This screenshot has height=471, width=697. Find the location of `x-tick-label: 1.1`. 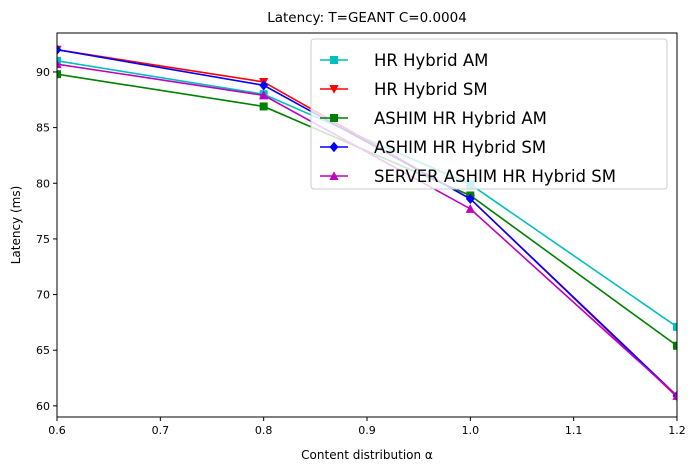

x-tick-label: 1.1 is located at coordinates (574, 430).